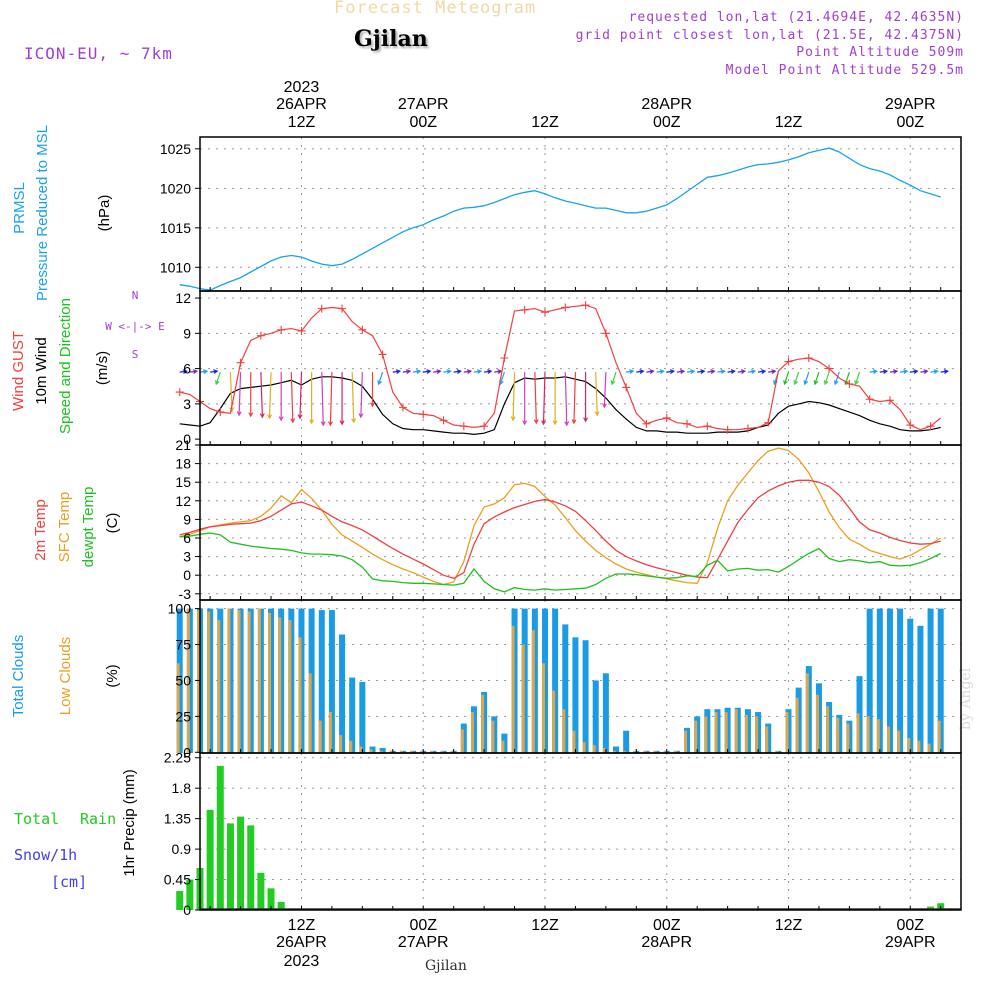 The height and width of the screenshot is (1000, 1000). I want to click on y-tick-label: 25, so click(183, 716).